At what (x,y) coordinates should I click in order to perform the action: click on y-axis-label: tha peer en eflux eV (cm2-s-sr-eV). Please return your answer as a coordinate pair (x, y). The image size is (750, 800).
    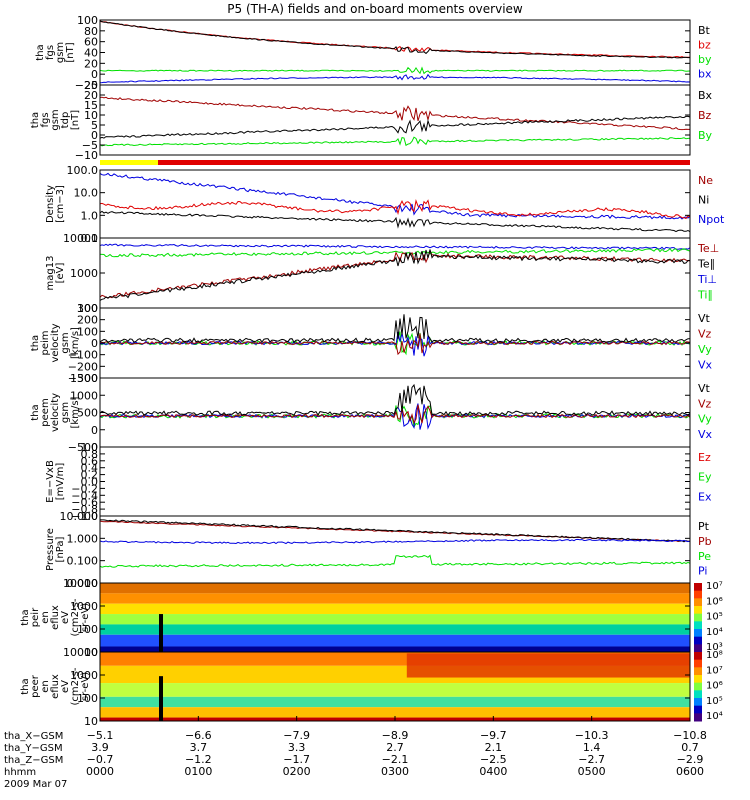
    Looking at the image, I should click on (55, 686).